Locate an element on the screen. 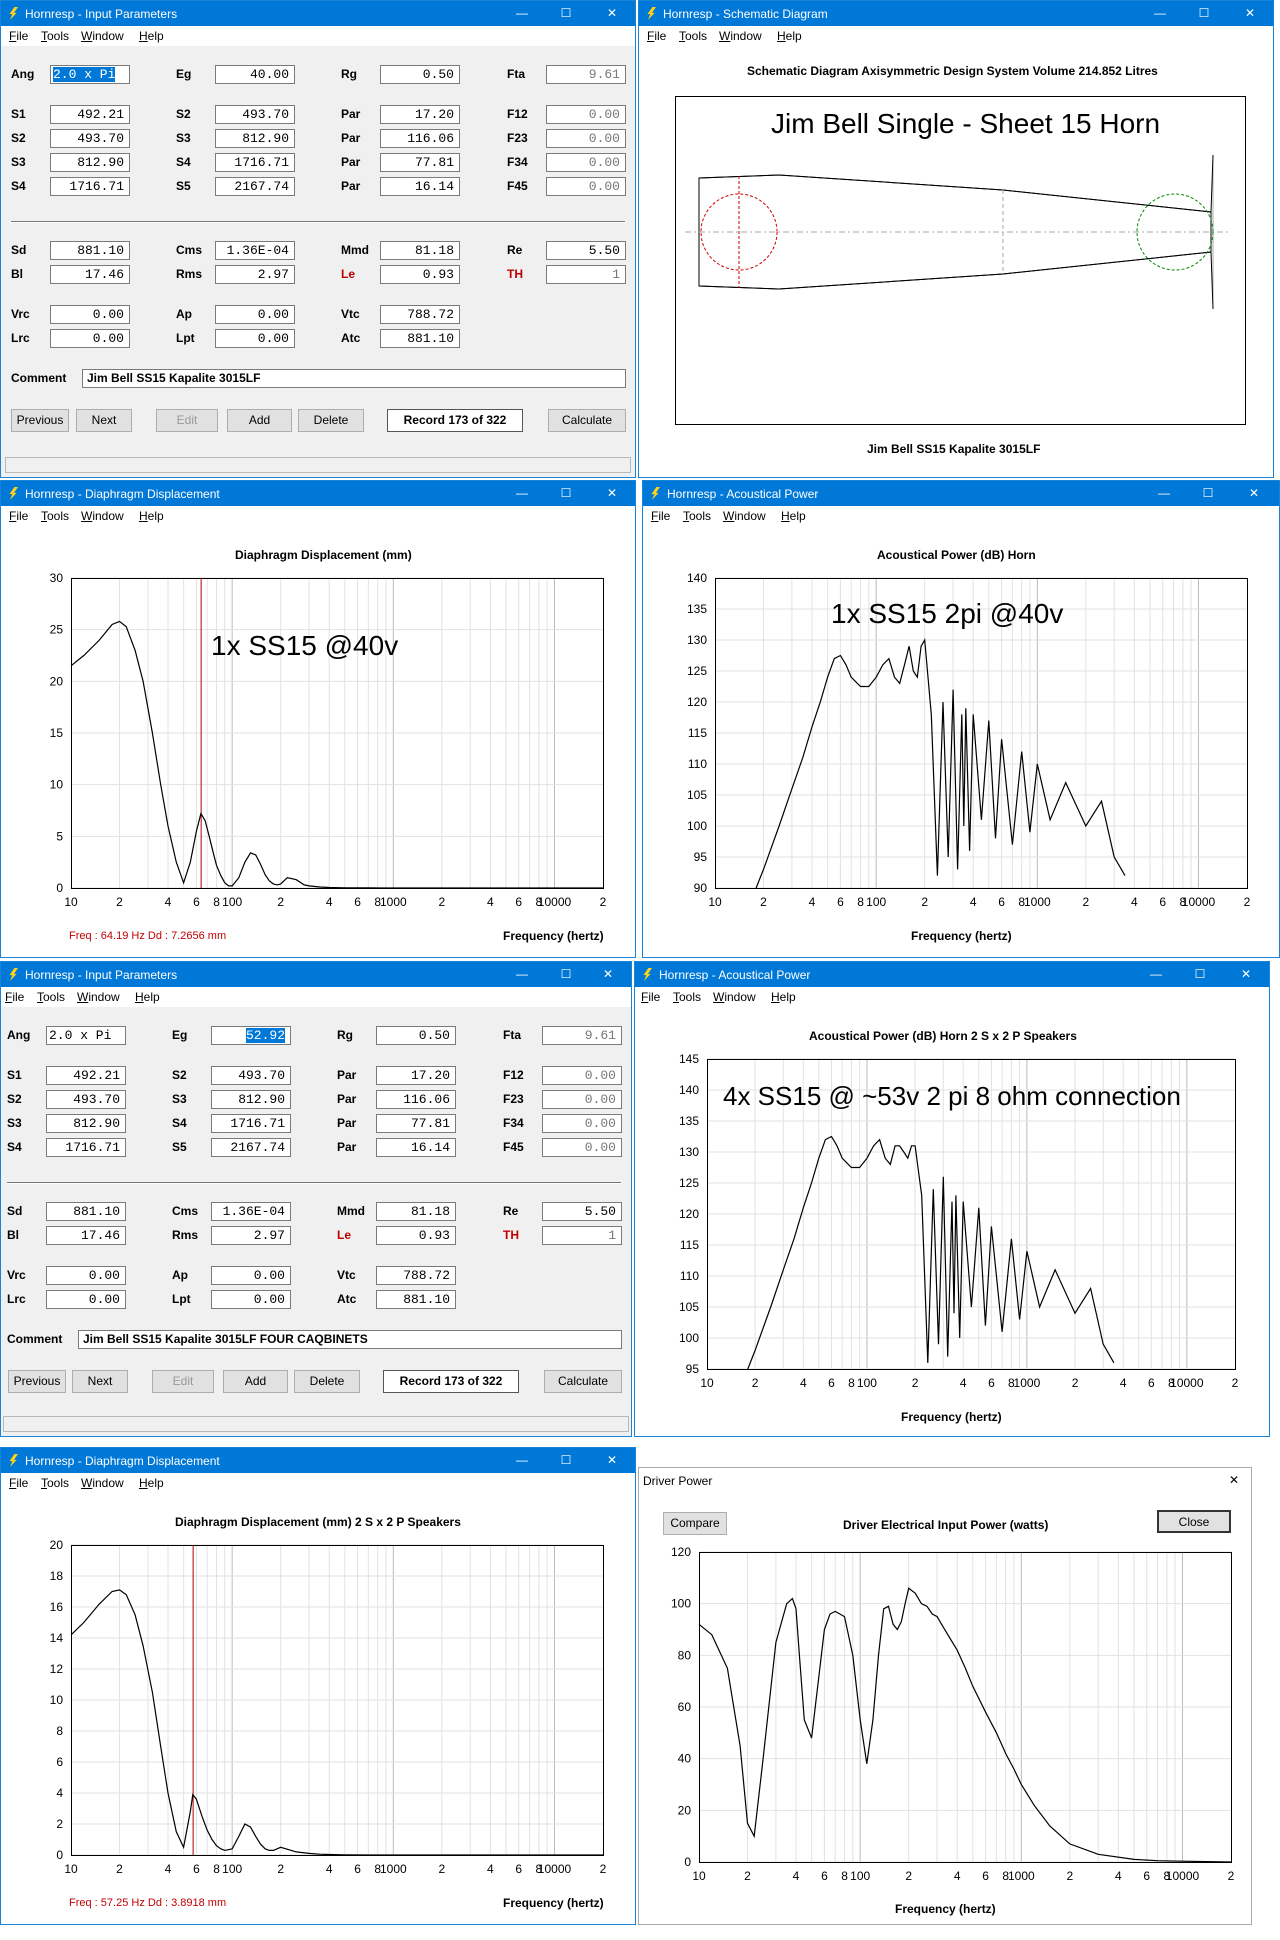 The width and height of the screenshot is (1280, 1940). field-vtc: 788.72 is located at coordinates (416, 1275).